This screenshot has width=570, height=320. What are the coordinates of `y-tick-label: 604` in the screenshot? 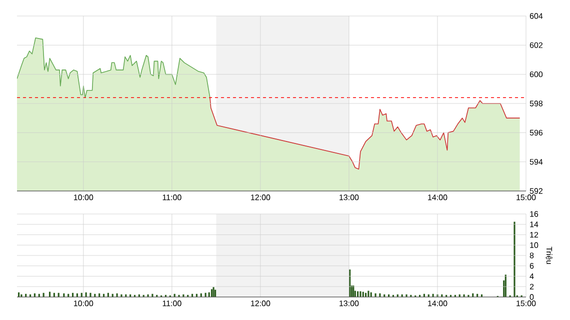 It's located at (536, 16).